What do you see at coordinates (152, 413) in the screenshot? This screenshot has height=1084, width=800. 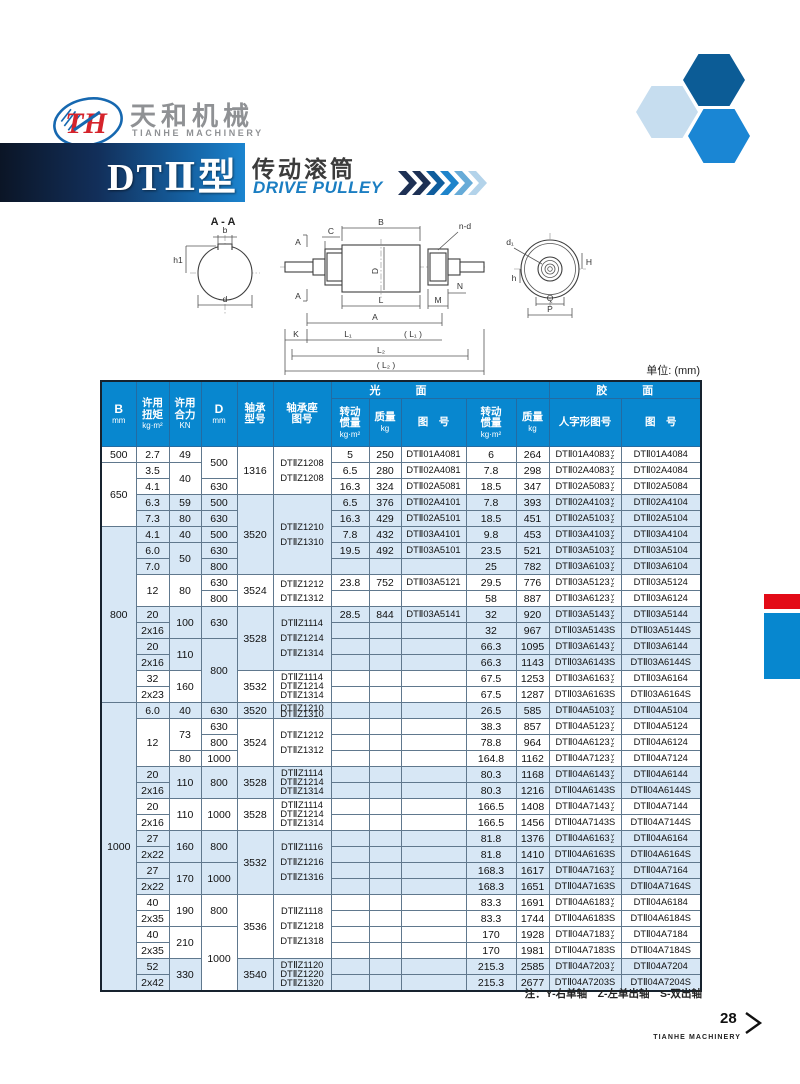 I see `column-header: 许用 扭矩 kg·m²` at bounding box center [152, 413].